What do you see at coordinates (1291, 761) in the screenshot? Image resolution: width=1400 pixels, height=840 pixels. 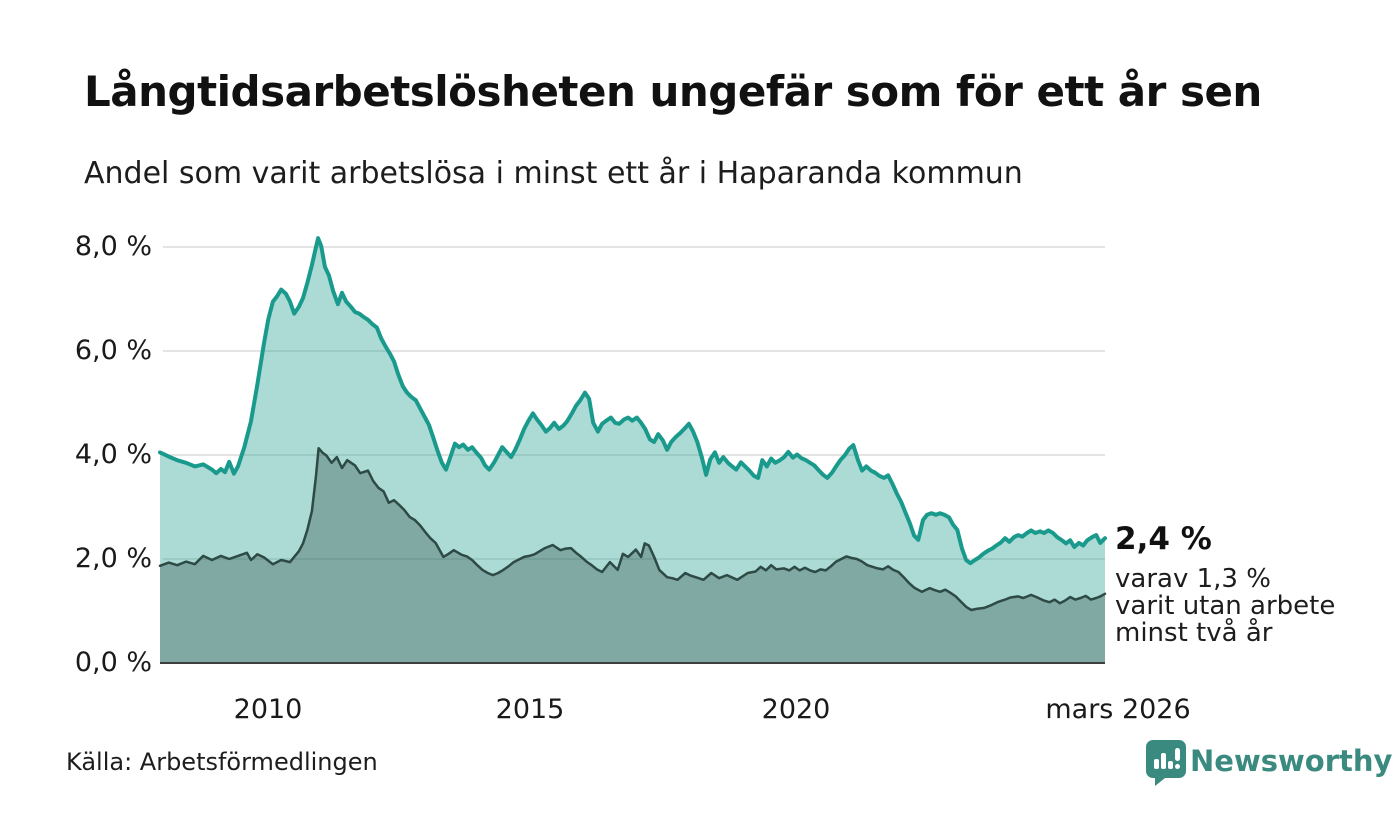 I see `newsworthy-logo-text: Newsworthy` at bounding box center [1291, 761].